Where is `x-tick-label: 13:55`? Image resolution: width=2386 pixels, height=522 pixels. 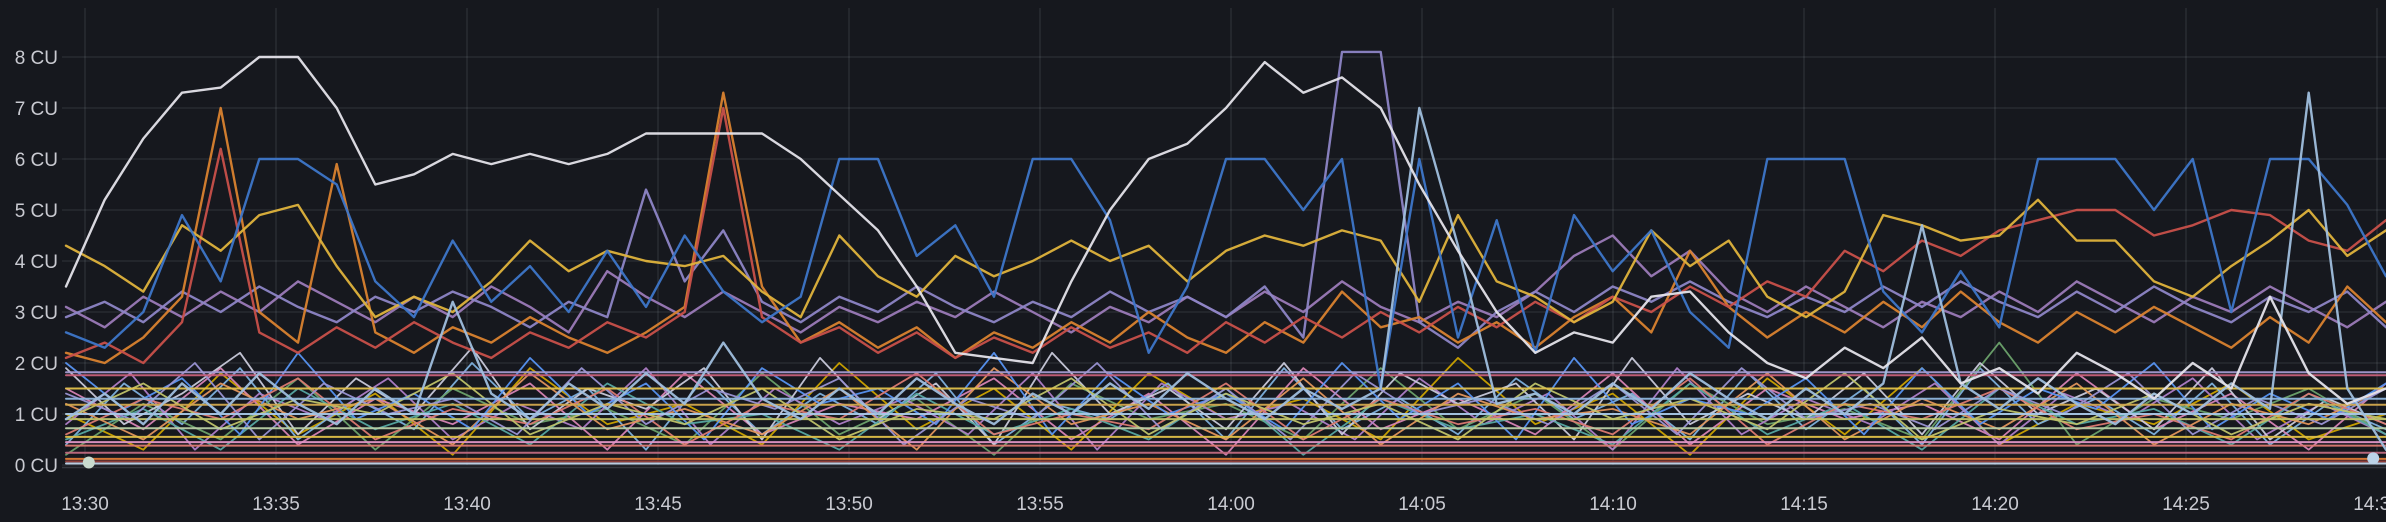 x-tick-label: 13:55 is located at coordinates (1040, 504).